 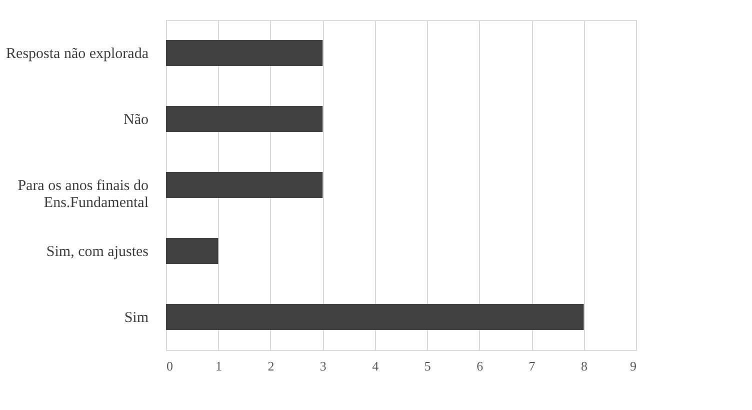 What do you see at coordinates (323, 366) in the screenshot?
I see `x-tick-label: 3` at bounding box center [323, 366].